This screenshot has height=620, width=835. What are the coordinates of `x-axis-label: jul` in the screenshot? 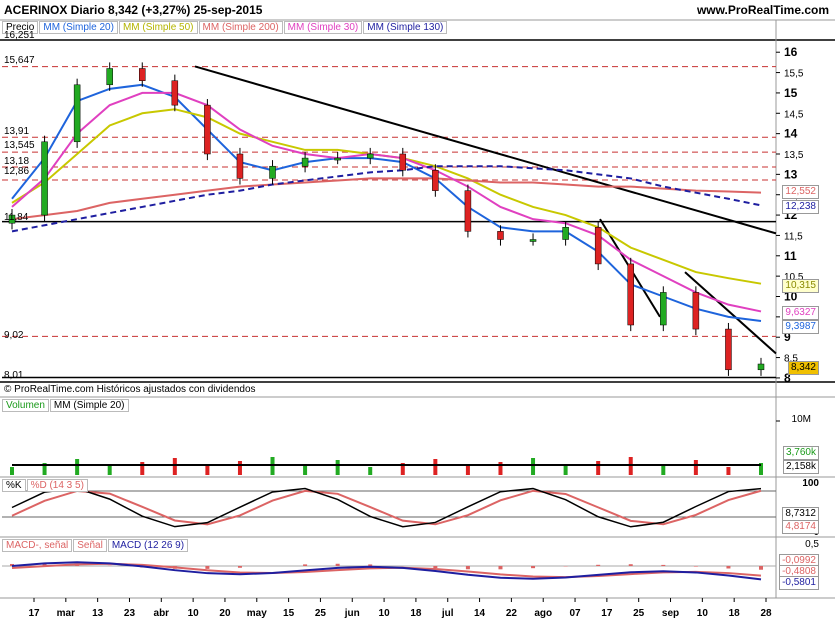 It's located at (447, 613).